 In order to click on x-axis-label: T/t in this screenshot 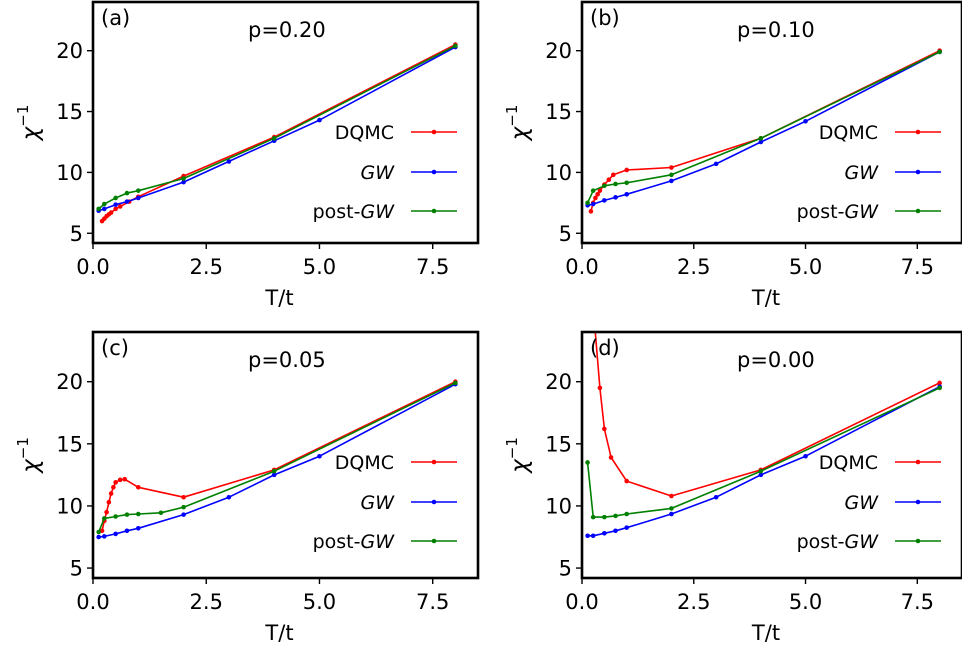, I will do `click(765, 633)`.